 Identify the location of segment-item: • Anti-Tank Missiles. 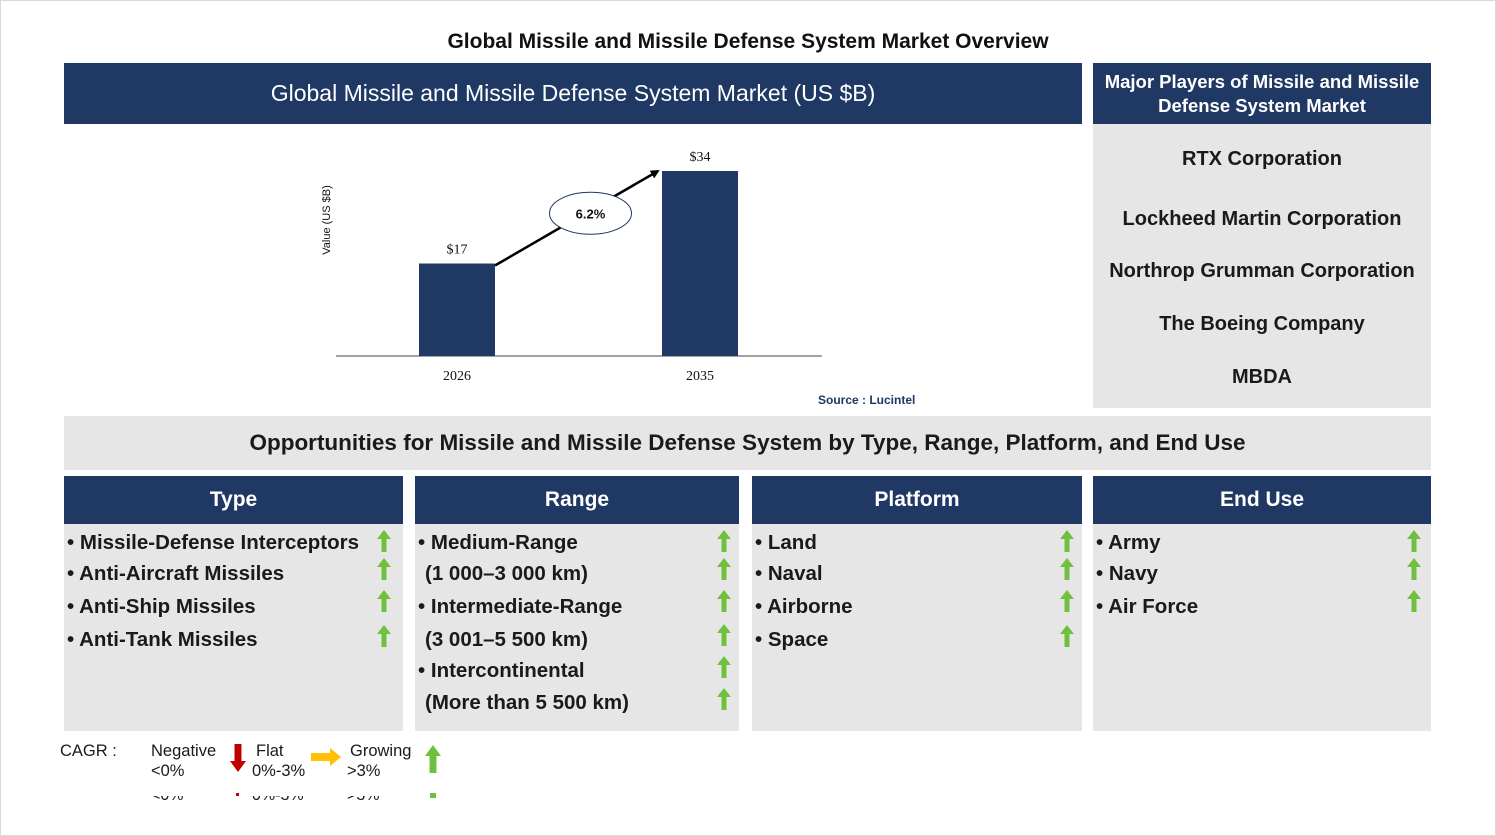
(162, 639).